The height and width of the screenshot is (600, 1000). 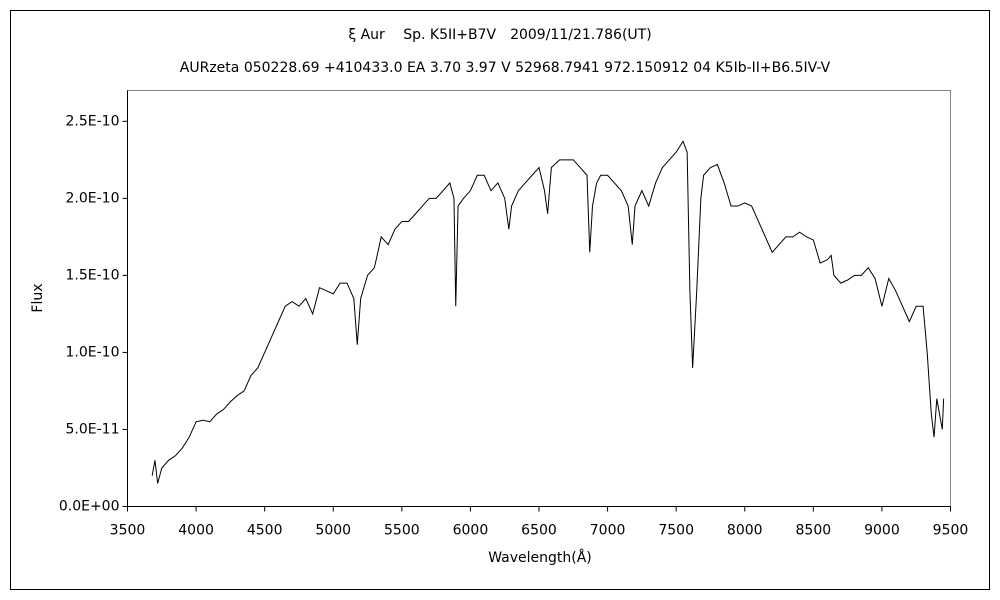 I want to click on x-tick-label: 4500, so click(x=265, y=531).